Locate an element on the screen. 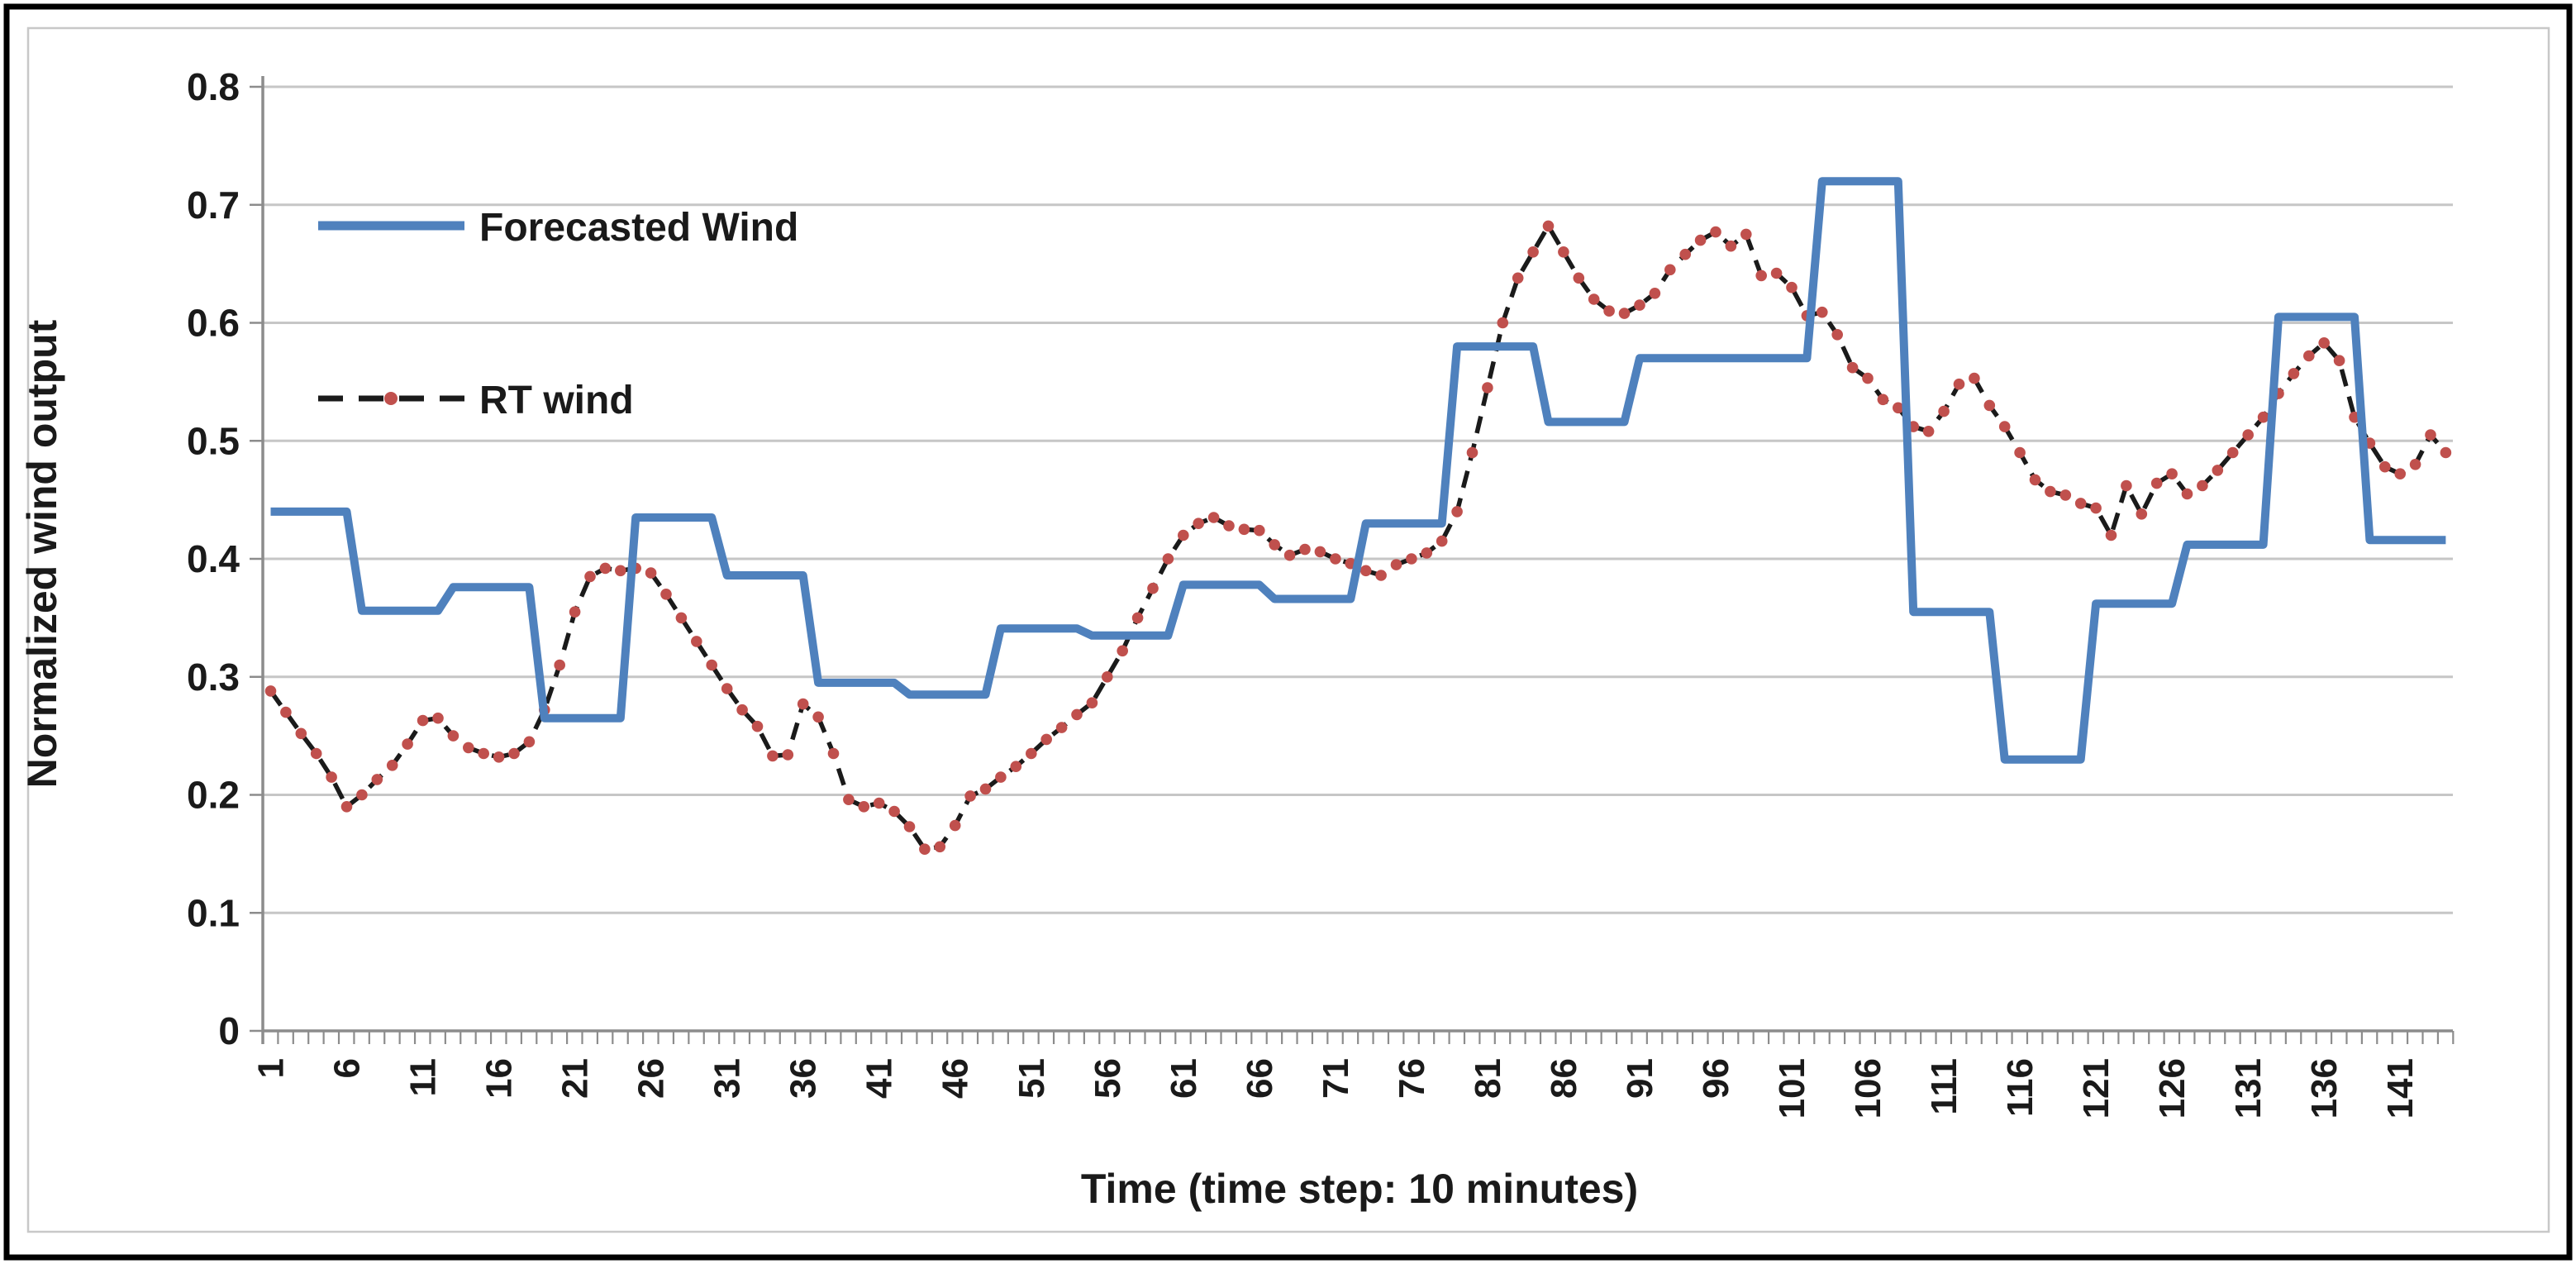  x-tick-label: 56 is located at coordinates (1108, 1078).